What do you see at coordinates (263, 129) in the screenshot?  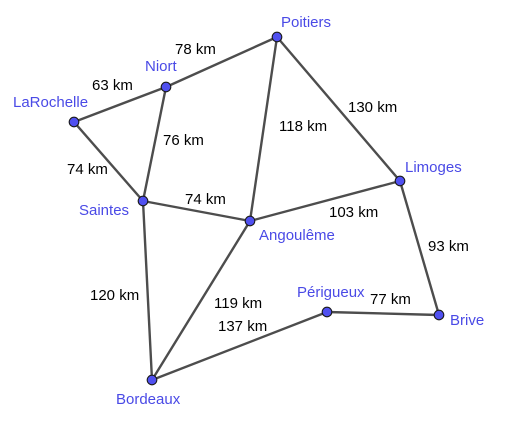 I see `road-poitiers-angouleme` at bounding box center [263, 129].